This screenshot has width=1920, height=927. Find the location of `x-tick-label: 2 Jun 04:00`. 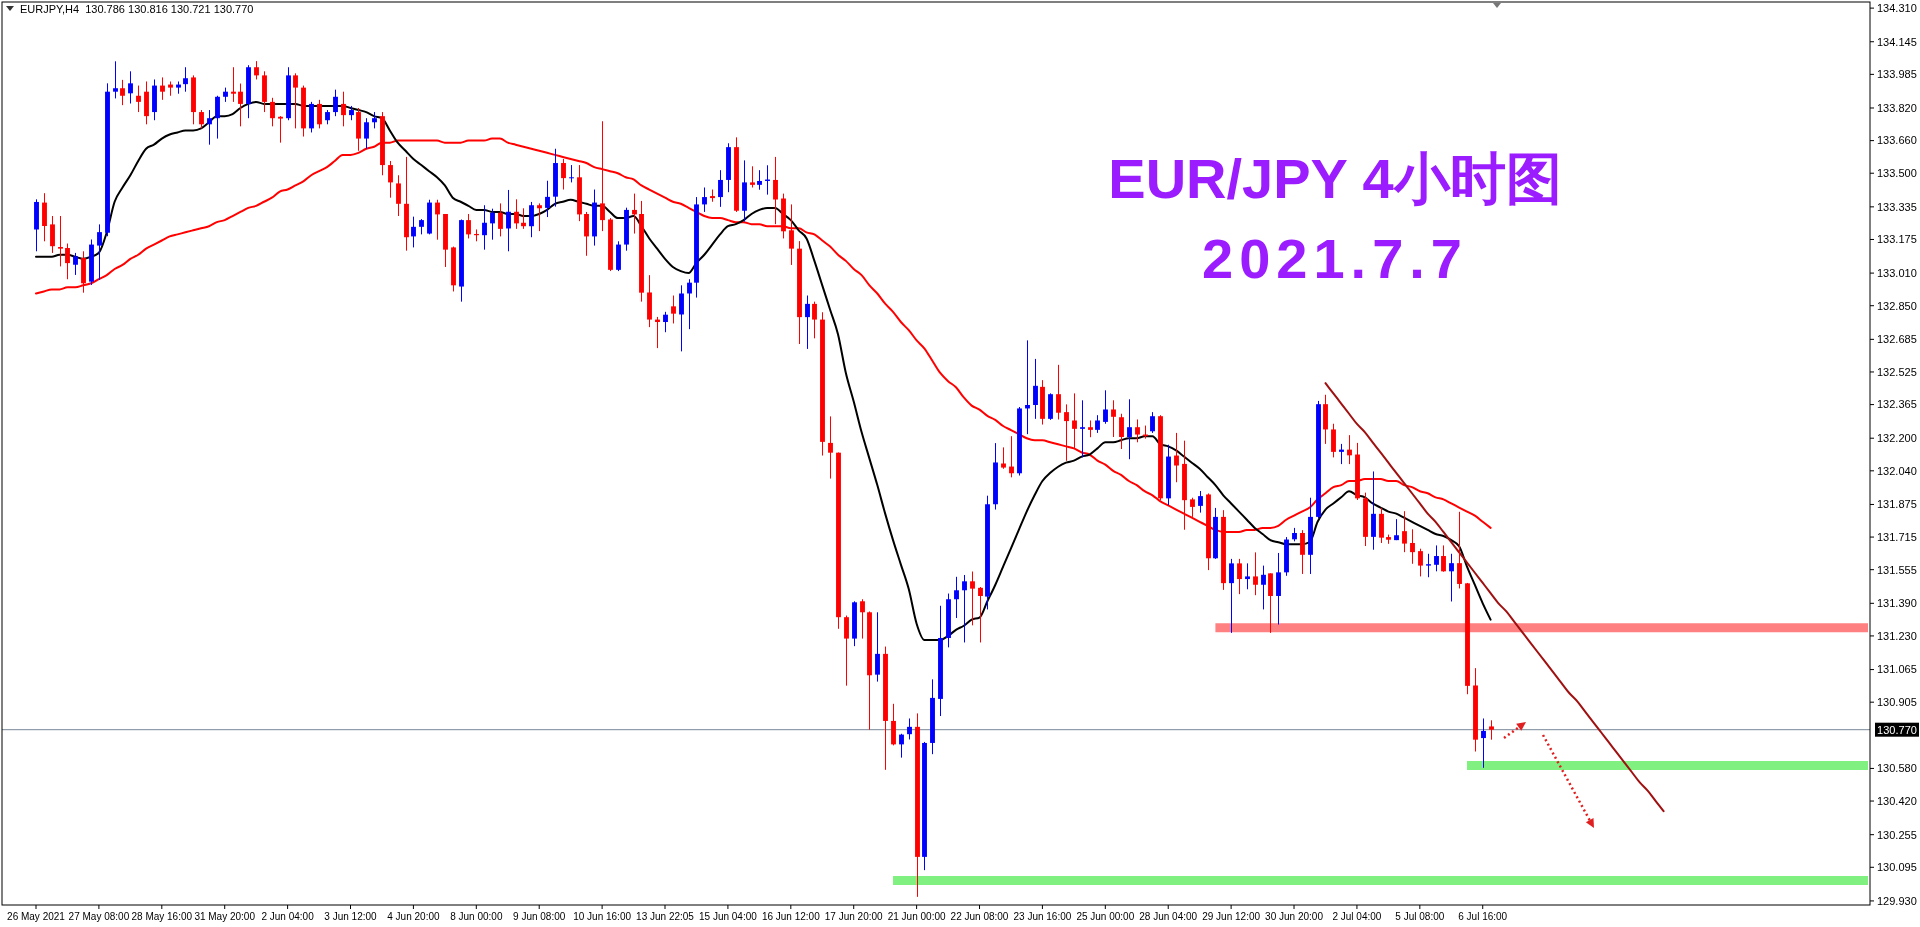

x-tick-label: 2 Jun 04:00 is located at coordinates (288, 916).